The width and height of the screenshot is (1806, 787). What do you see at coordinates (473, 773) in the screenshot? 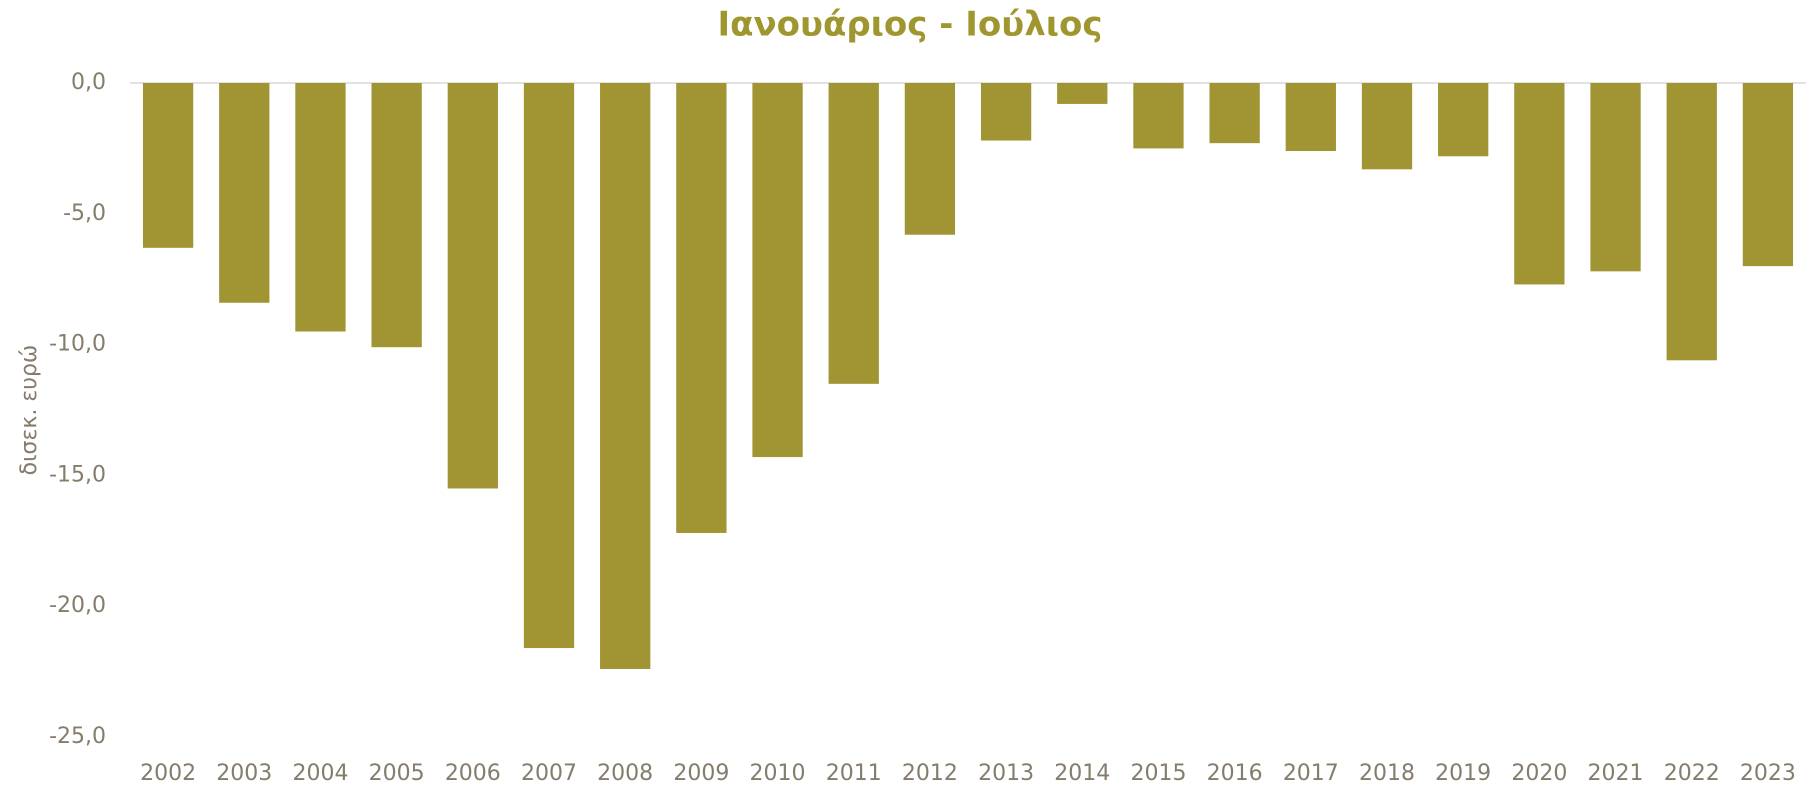
I see `x-tick-label: 2006` at bounding box center [473, 773].